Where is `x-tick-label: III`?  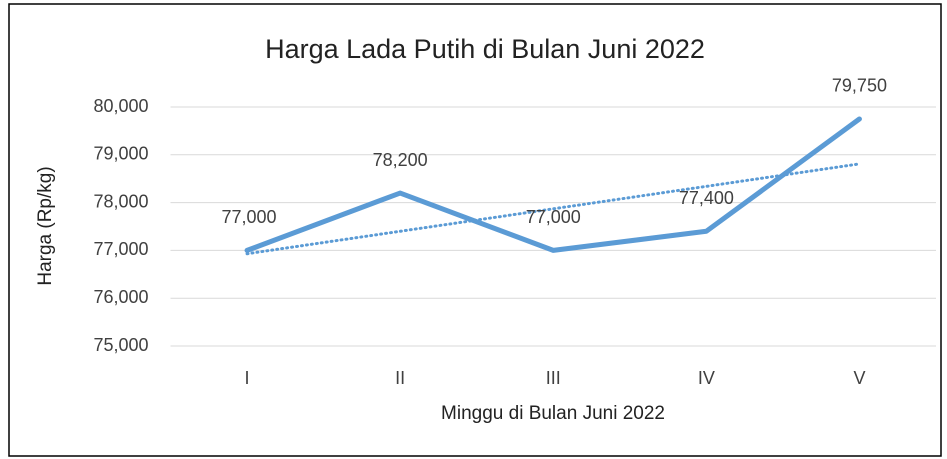 x-tick-label: III is located at coordinates (553, 378).